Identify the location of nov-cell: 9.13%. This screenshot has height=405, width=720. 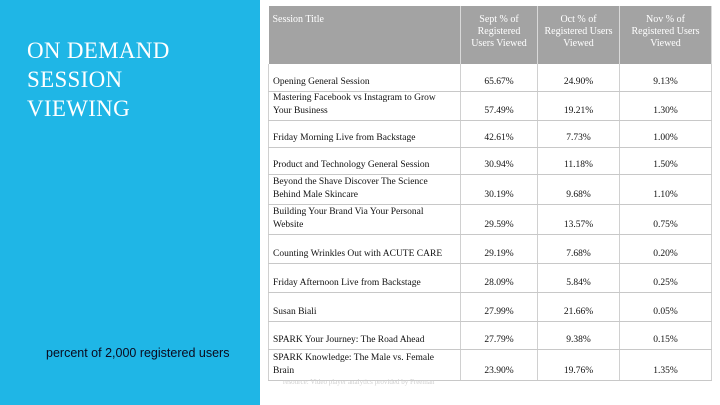
(665, 78).